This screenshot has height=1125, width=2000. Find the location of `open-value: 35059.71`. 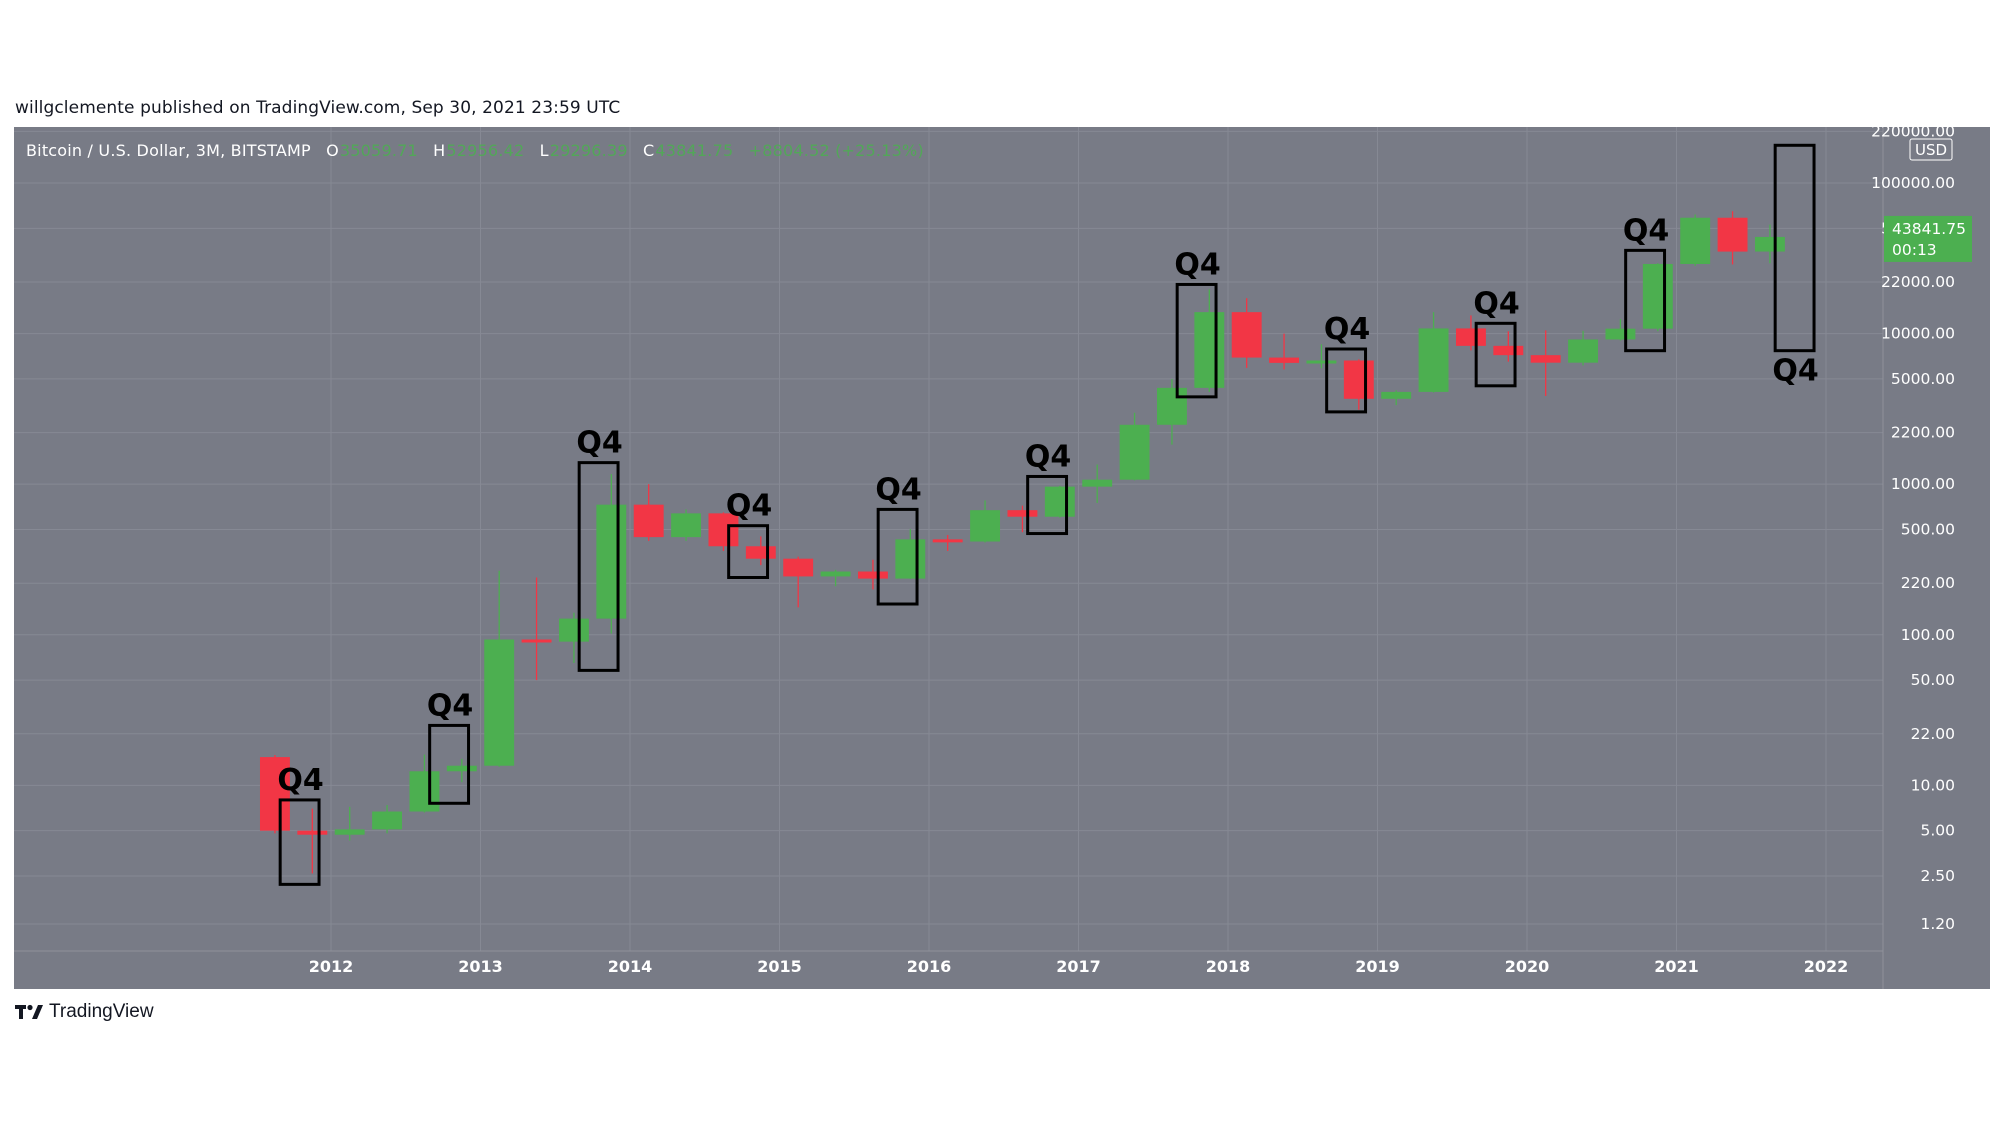

open-value: 35059.71 is located at coordinates (378, 150).